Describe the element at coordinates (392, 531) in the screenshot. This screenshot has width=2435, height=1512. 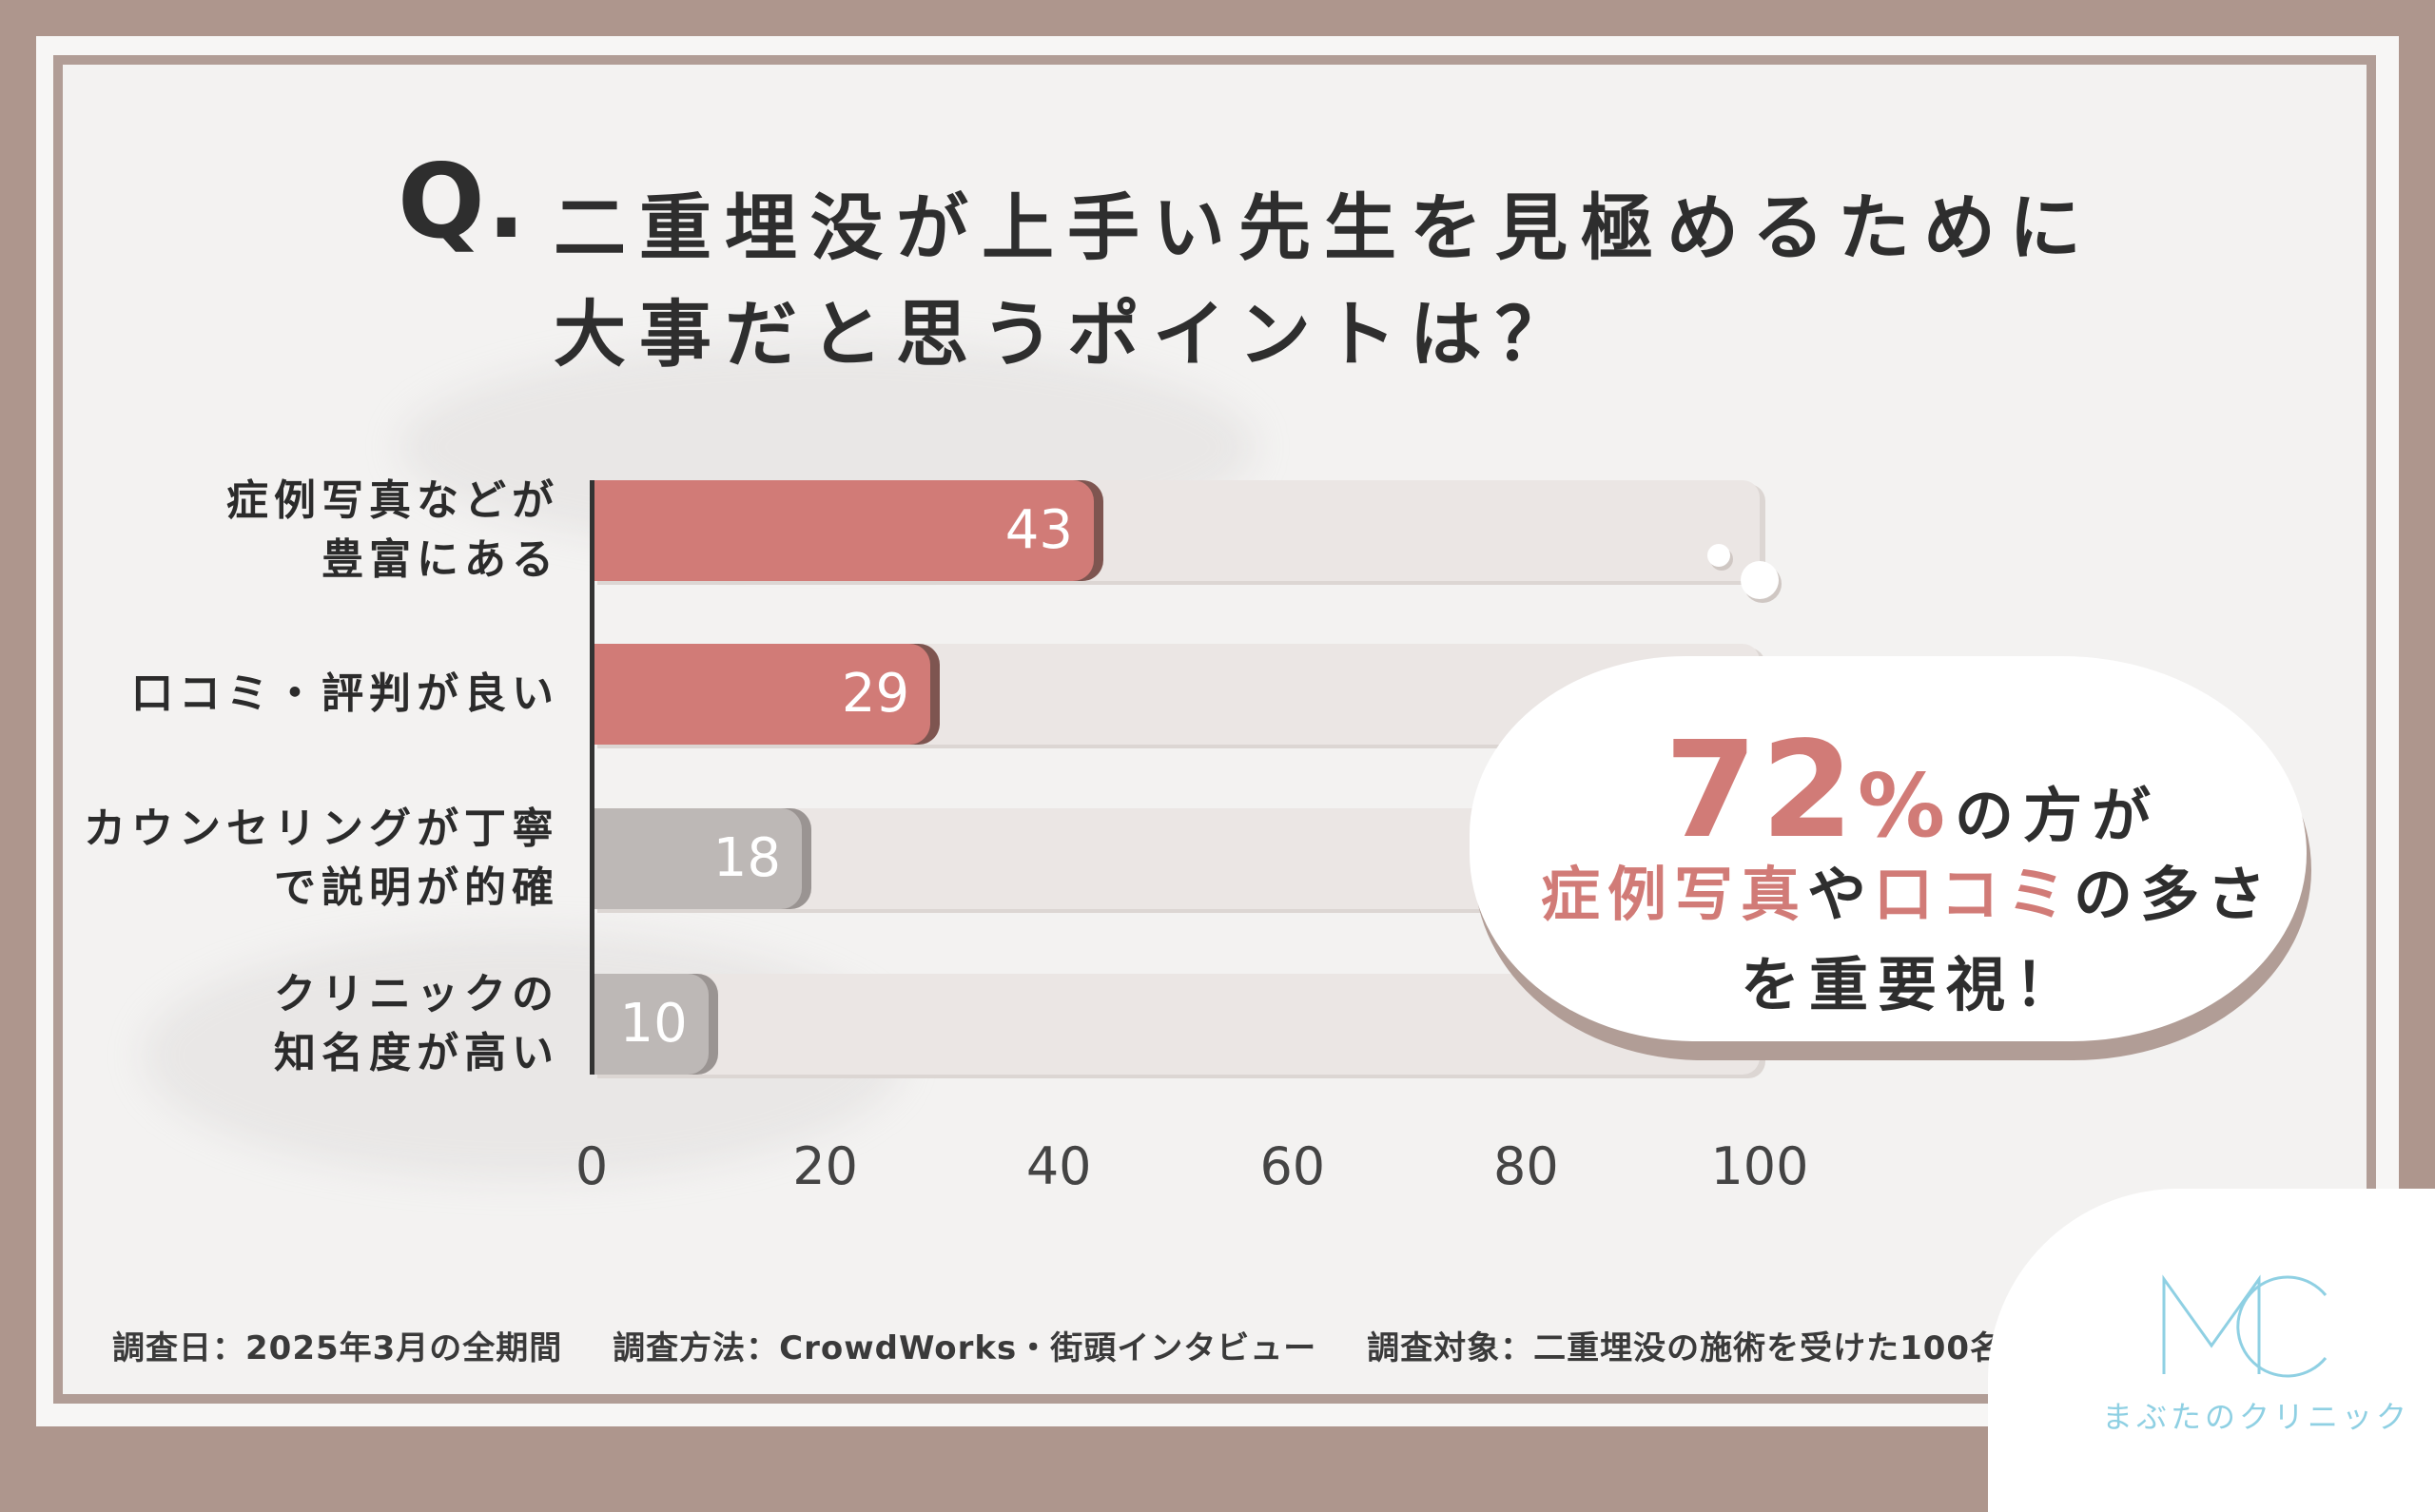
I see `category-label: 症例写真などが豊富にある` at that location.